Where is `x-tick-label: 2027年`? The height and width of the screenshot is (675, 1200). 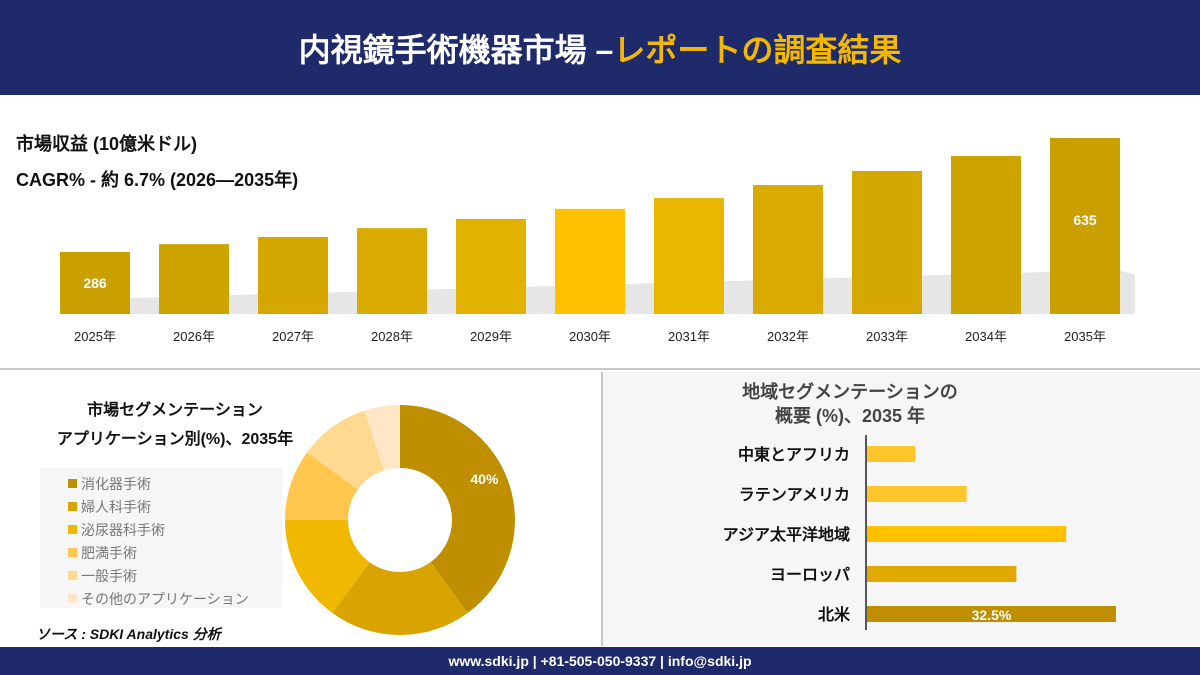 x-tick-label: 2027年 is located at coordinates (293, 336).